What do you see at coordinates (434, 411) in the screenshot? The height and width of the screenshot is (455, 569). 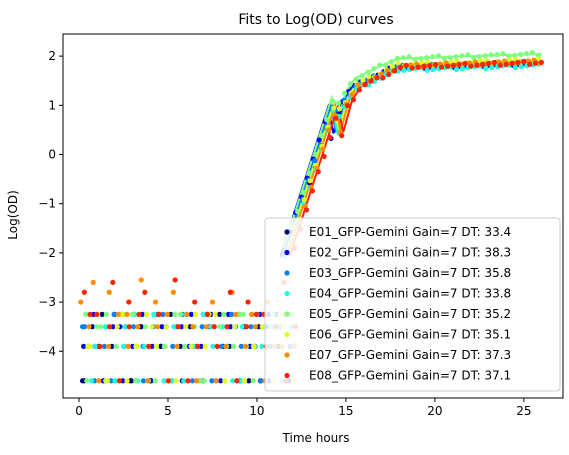 I see `x-tick-label: 20` at bounding box center [434, 411].